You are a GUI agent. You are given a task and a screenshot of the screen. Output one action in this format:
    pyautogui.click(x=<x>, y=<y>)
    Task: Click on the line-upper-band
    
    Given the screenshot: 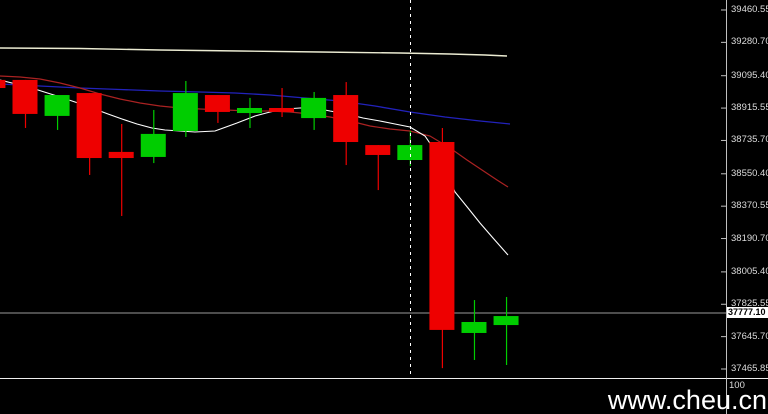 What is the action you would take?
    pyautogui.click(x=254, y=52)
    